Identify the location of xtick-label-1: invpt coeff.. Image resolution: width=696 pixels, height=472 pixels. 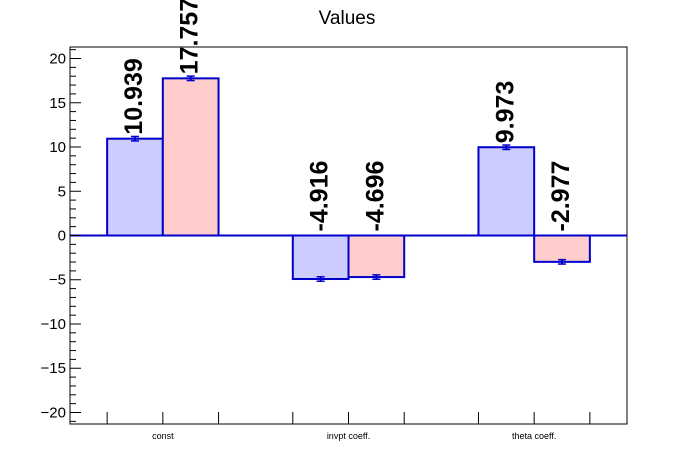
(348, 436).